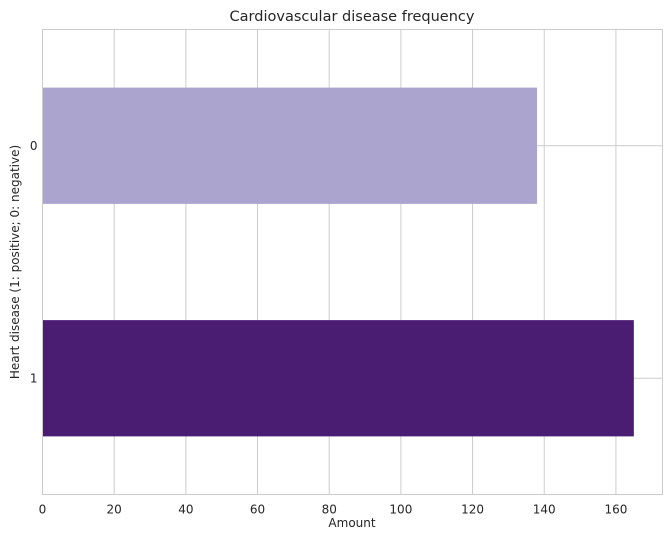 Image resolution: width=672 pixels, height=540 pixels. I want to click on x-tick-label: 140, so click(544, 510).